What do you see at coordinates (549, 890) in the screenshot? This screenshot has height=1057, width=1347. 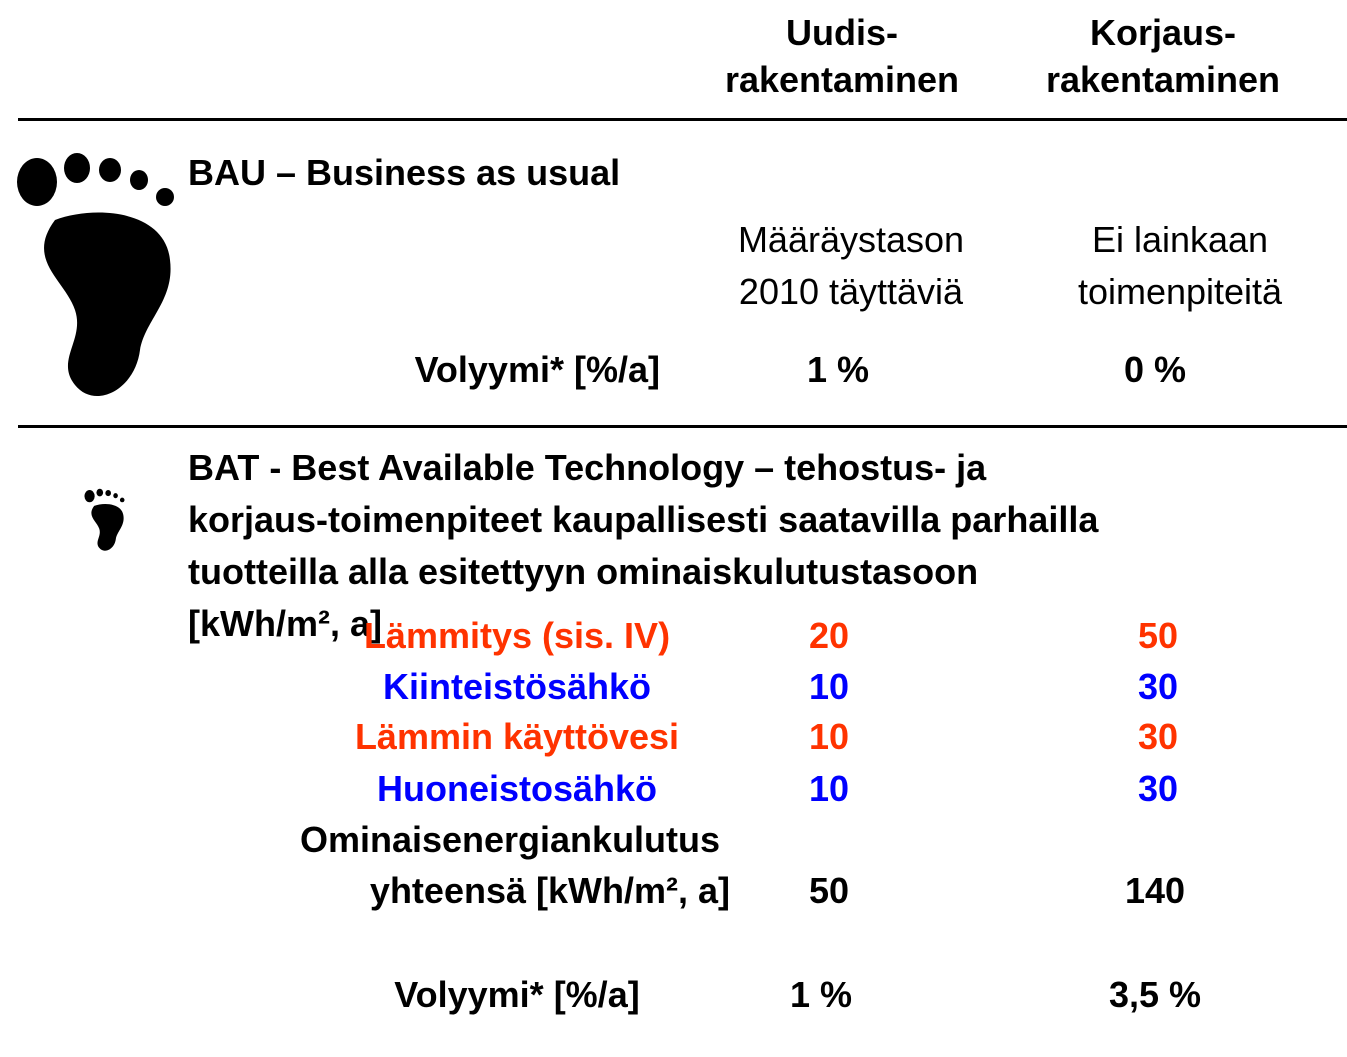 I see `total-label: yhteensä [kWh/m², a]` at bounding box center [549, 890].